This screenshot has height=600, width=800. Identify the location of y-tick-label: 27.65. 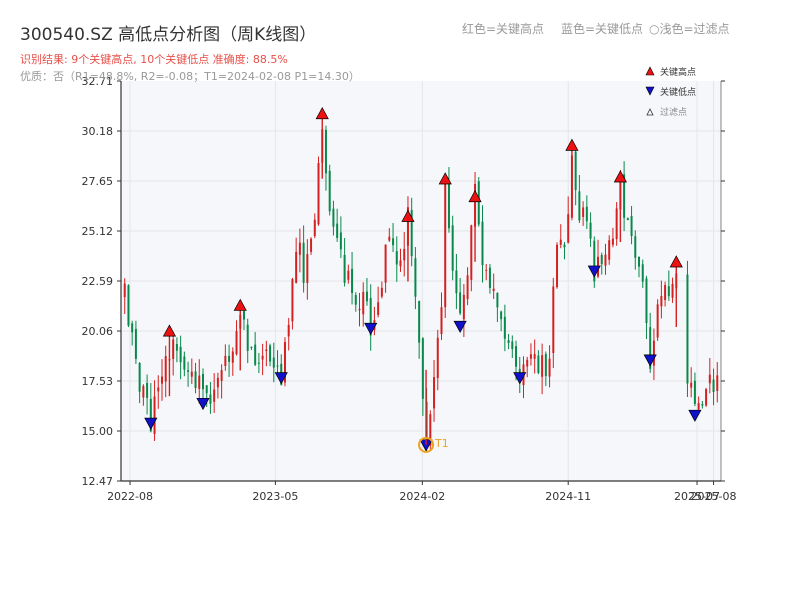
(98, 181).